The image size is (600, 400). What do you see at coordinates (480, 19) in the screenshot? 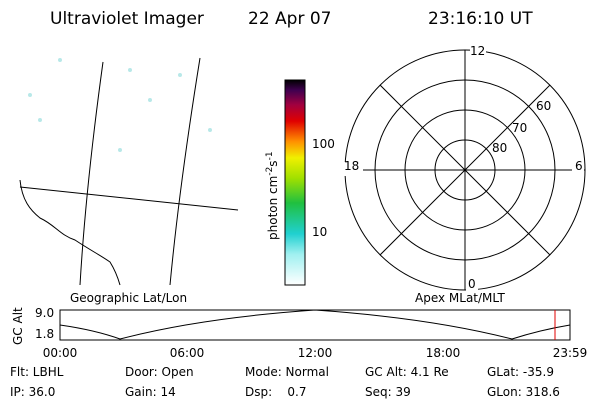
I see `time: 23:16:10 UT` at bounding box center [480, 19].